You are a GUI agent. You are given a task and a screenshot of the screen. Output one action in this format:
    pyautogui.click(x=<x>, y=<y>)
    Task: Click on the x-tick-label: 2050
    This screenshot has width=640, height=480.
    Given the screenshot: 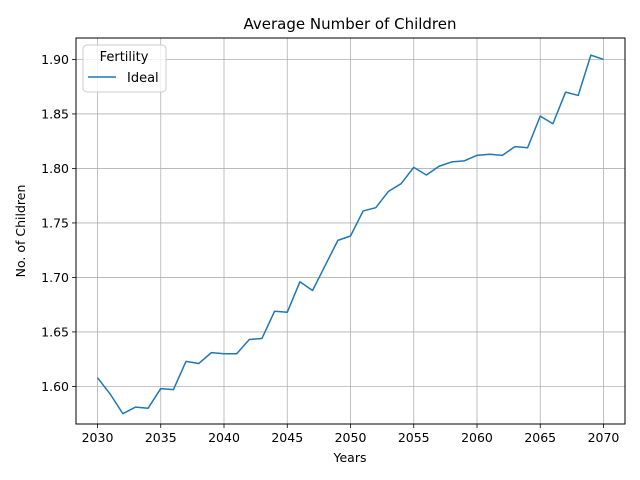 What is the action you would take?
    pyautogui.click(x=351, y=437)
    